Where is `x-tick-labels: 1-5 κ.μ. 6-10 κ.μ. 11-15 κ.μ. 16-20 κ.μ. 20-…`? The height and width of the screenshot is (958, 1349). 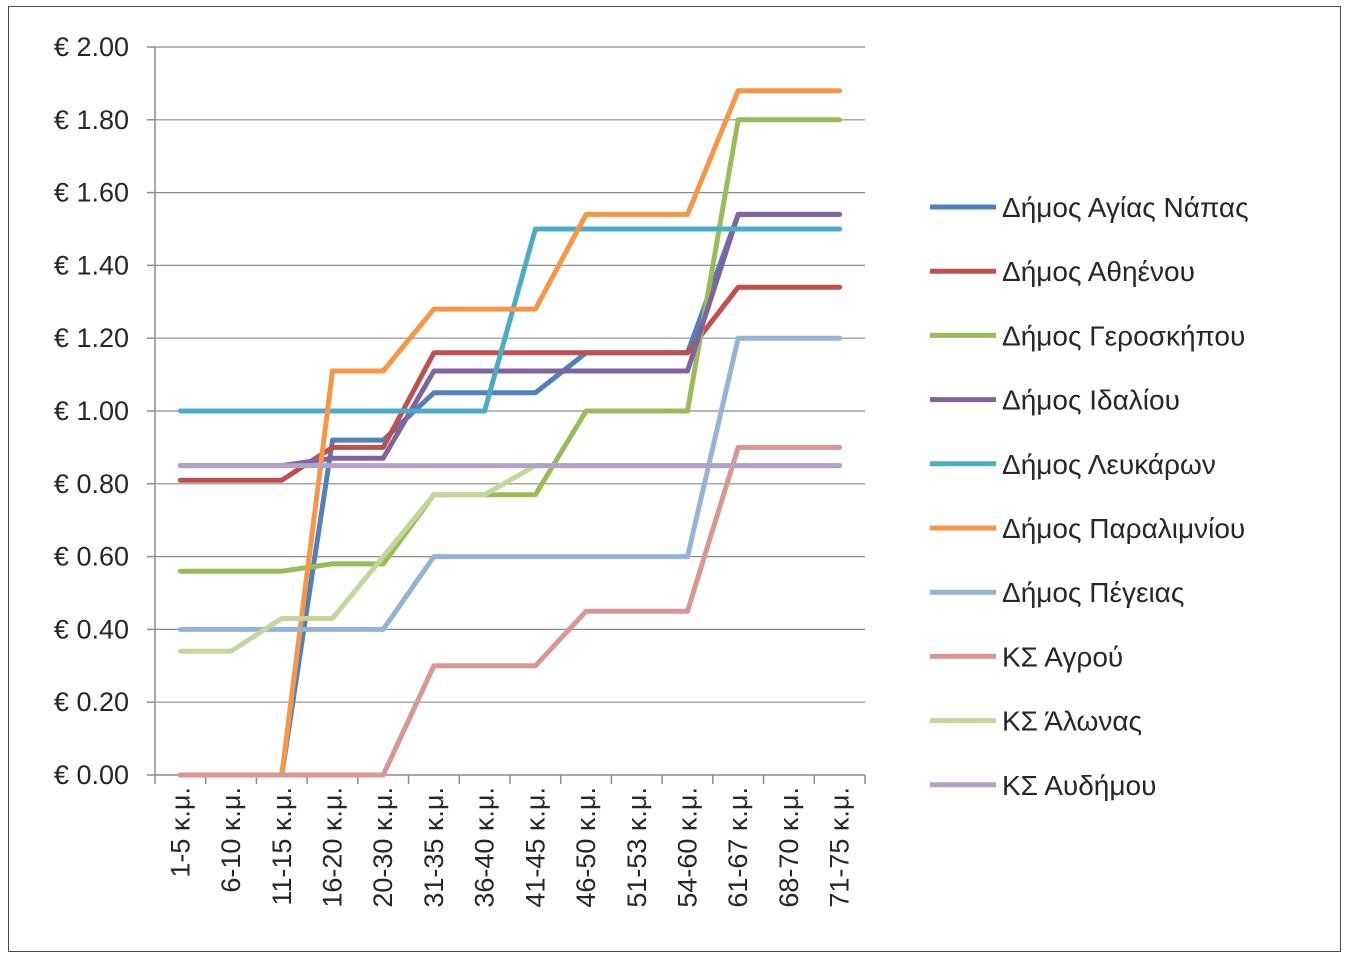
x-tick-labels: 1-5 κ.μ. 6-10 κ.μ. 11-15 κ.μ. 16-20 κ.μ. 20-… is located at coordinates (509, 847).